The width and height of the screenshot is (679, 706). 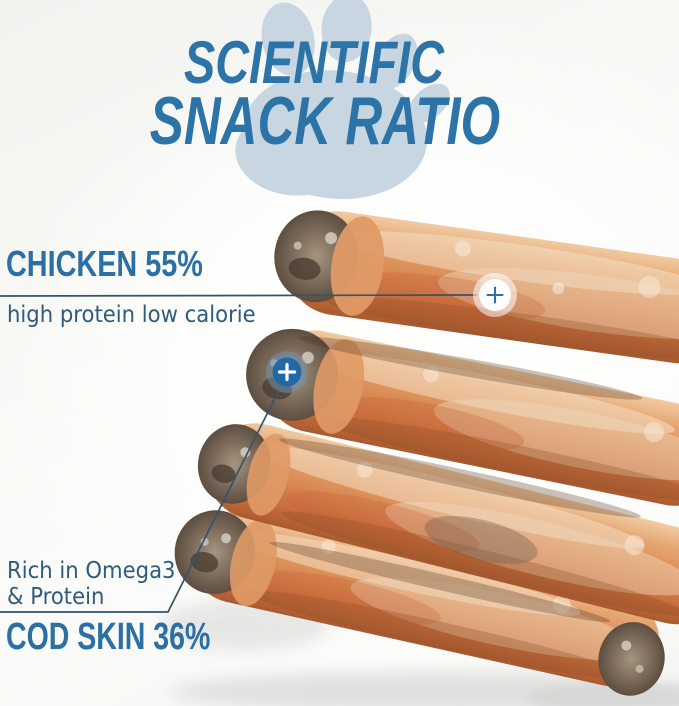 I want to click on cod-subtext-line2: & Protein, so click(x=56, y=597).